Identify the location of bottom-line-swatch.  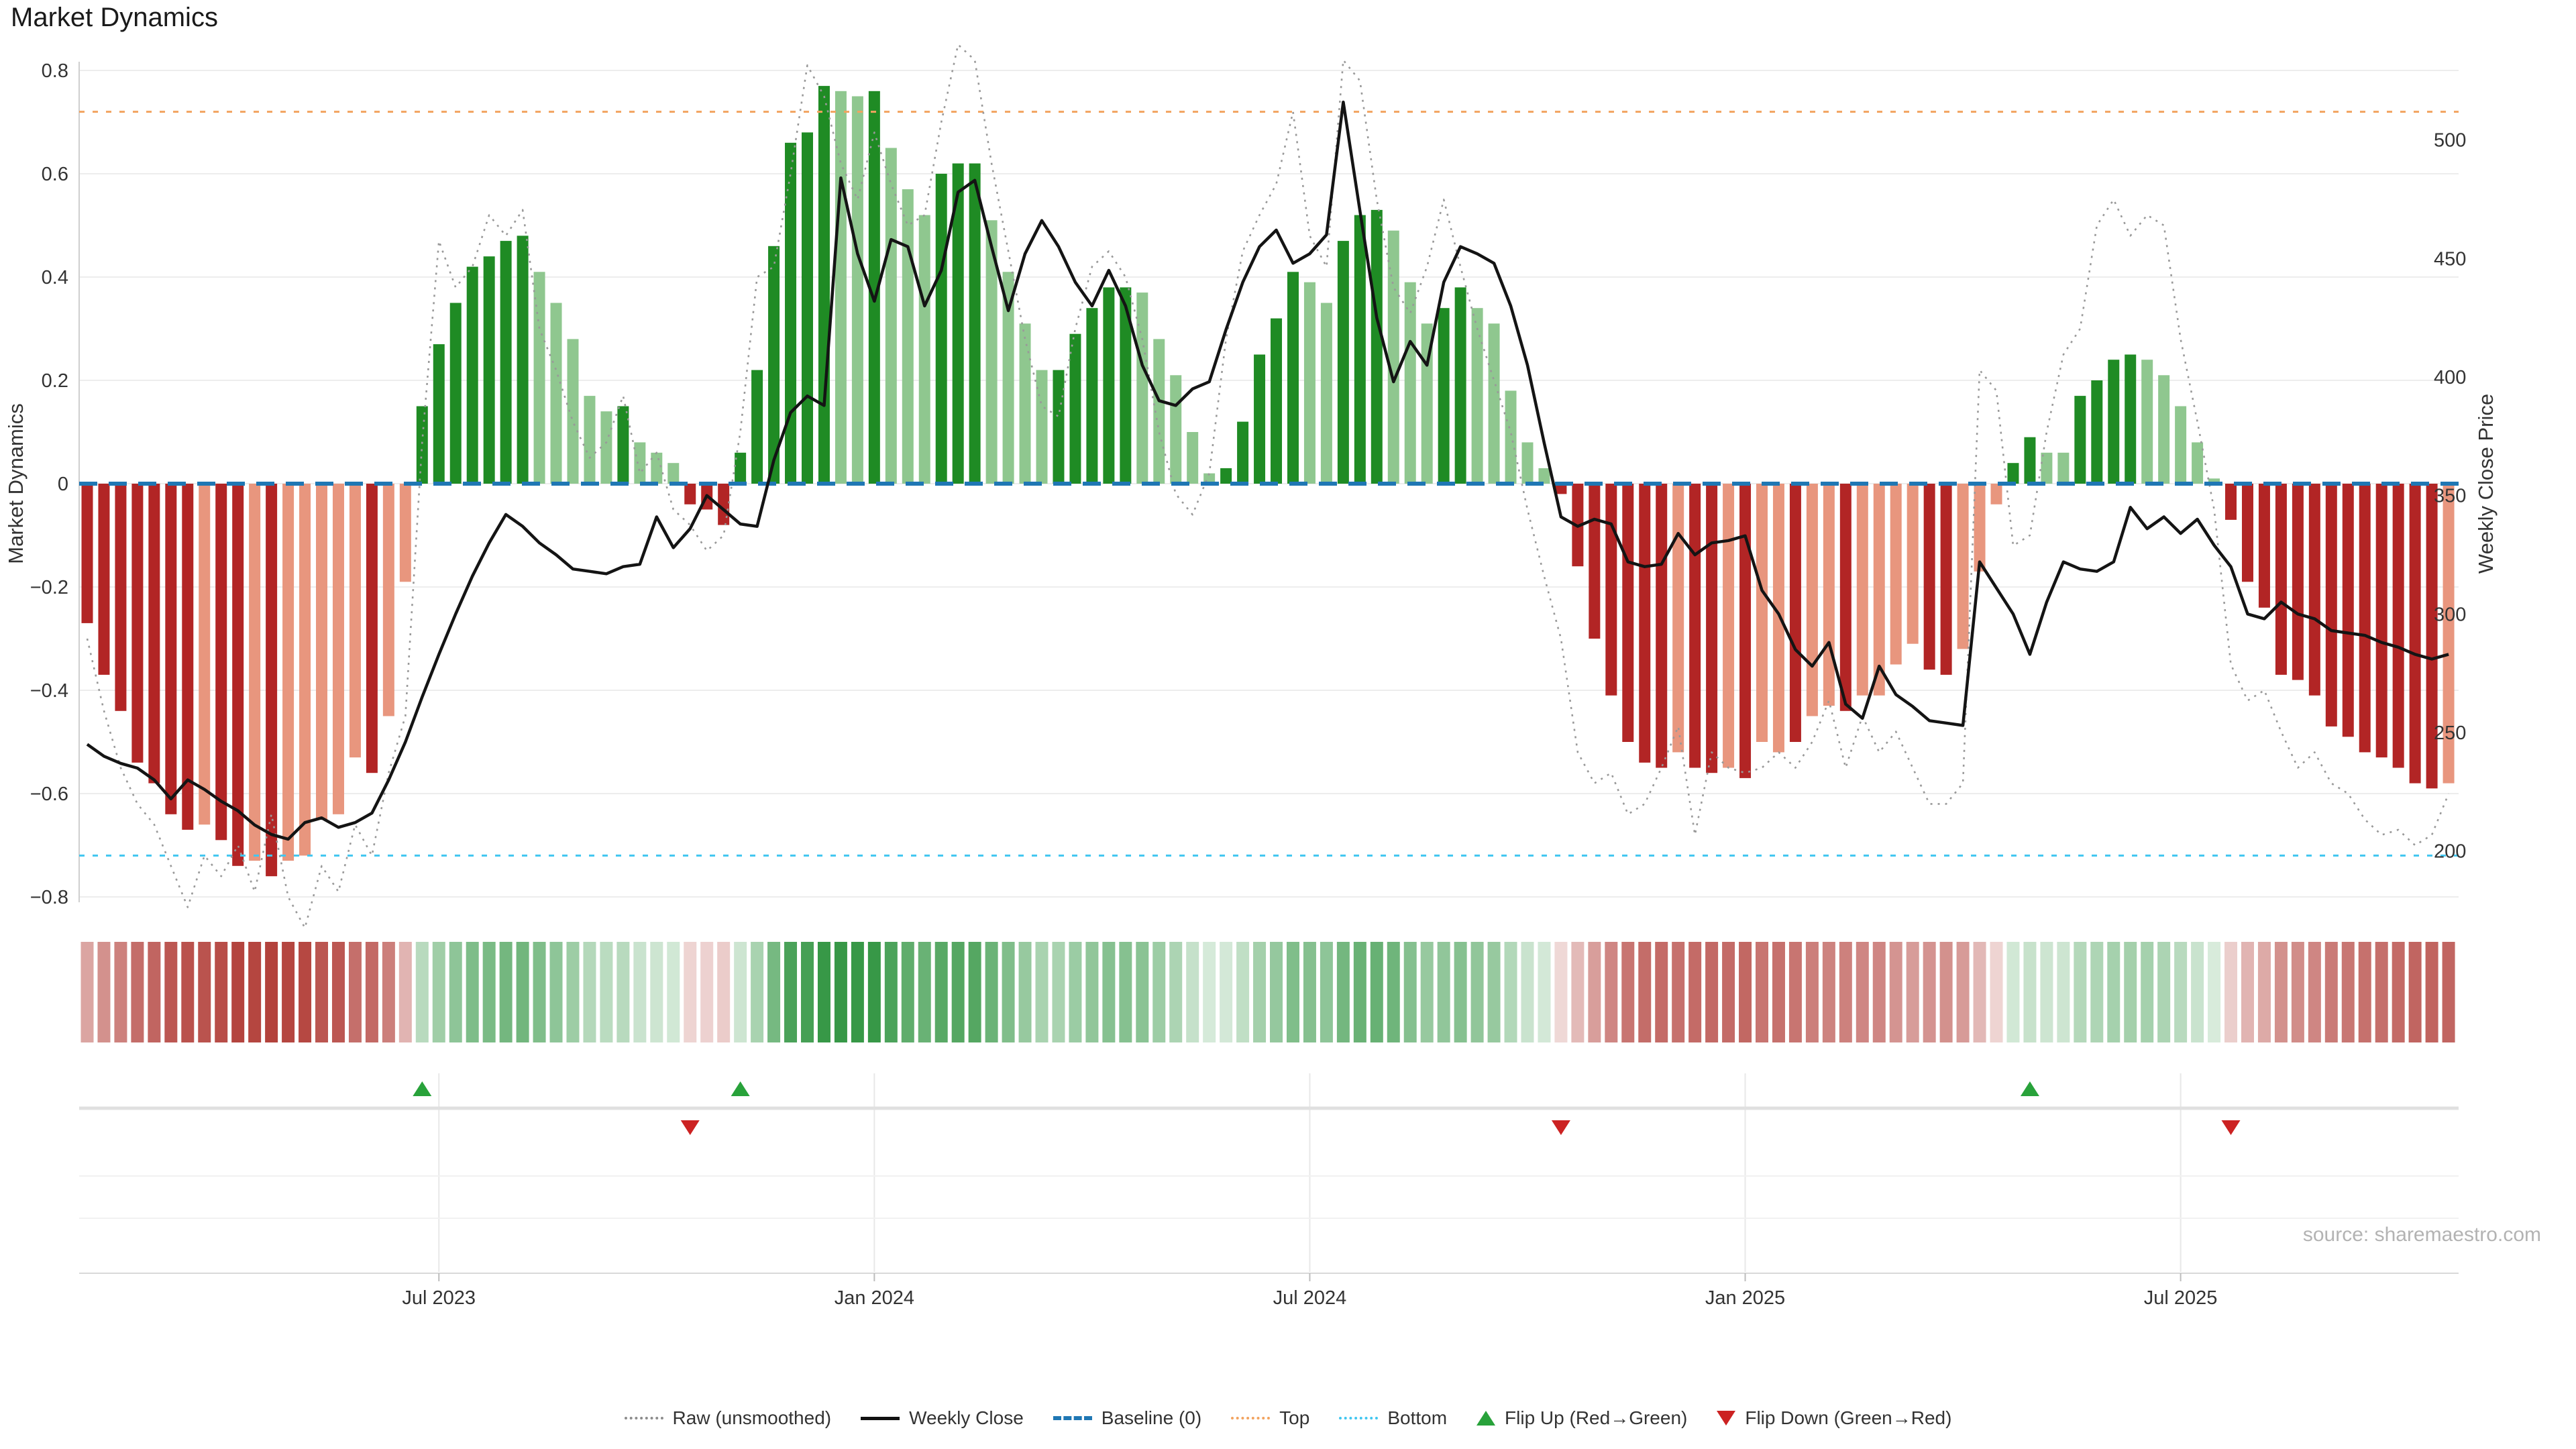
(1359, 1418).